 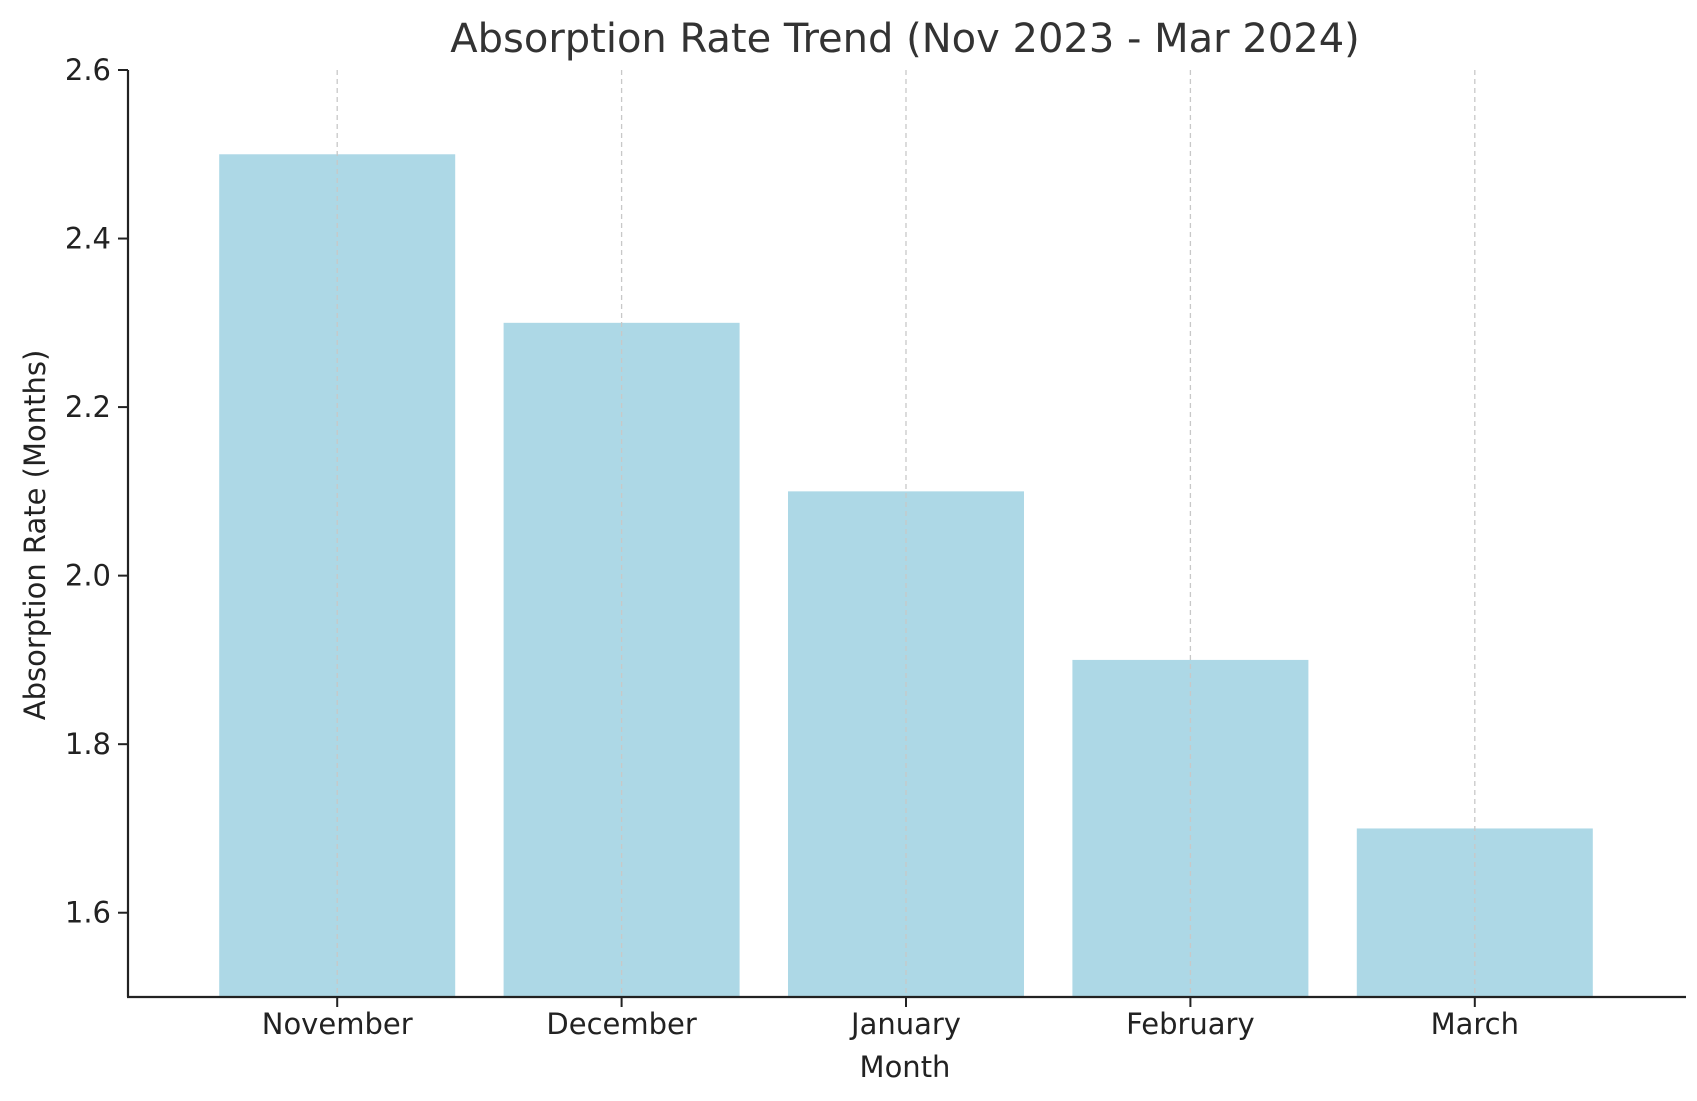 I want to click on y-tick-label: 1.6, so click(x=88, y=913).